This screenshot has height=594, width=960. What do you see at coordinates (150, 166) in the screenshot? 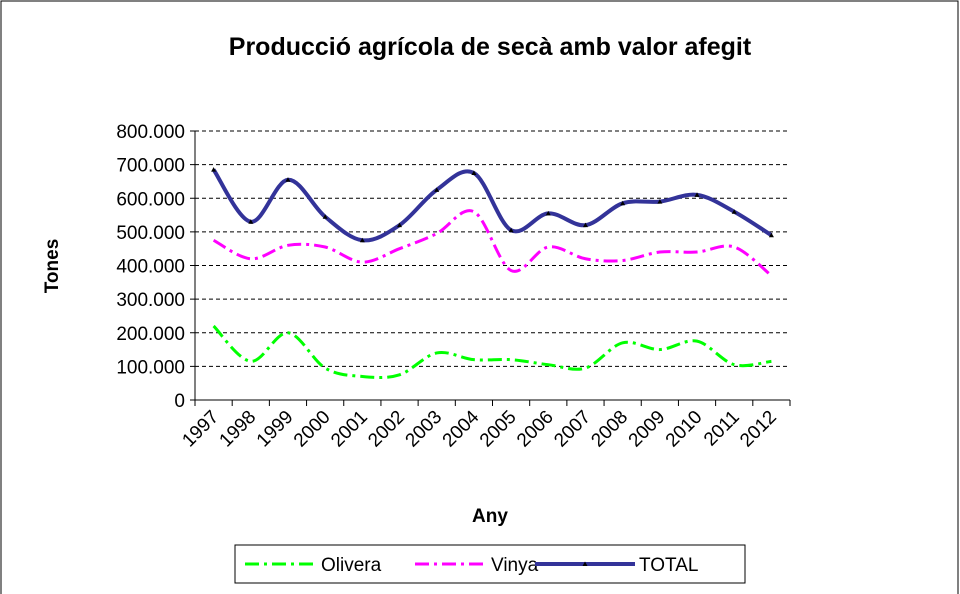
I see `y-tick-label: 700.000` at bounding box center [150, 166].